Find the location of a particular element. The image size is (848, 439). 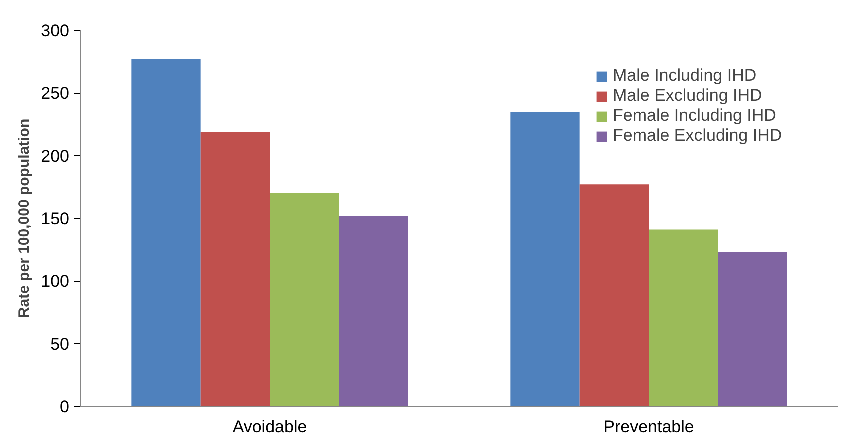

y-tick-label: 0 is located at coordinates (65, 407).